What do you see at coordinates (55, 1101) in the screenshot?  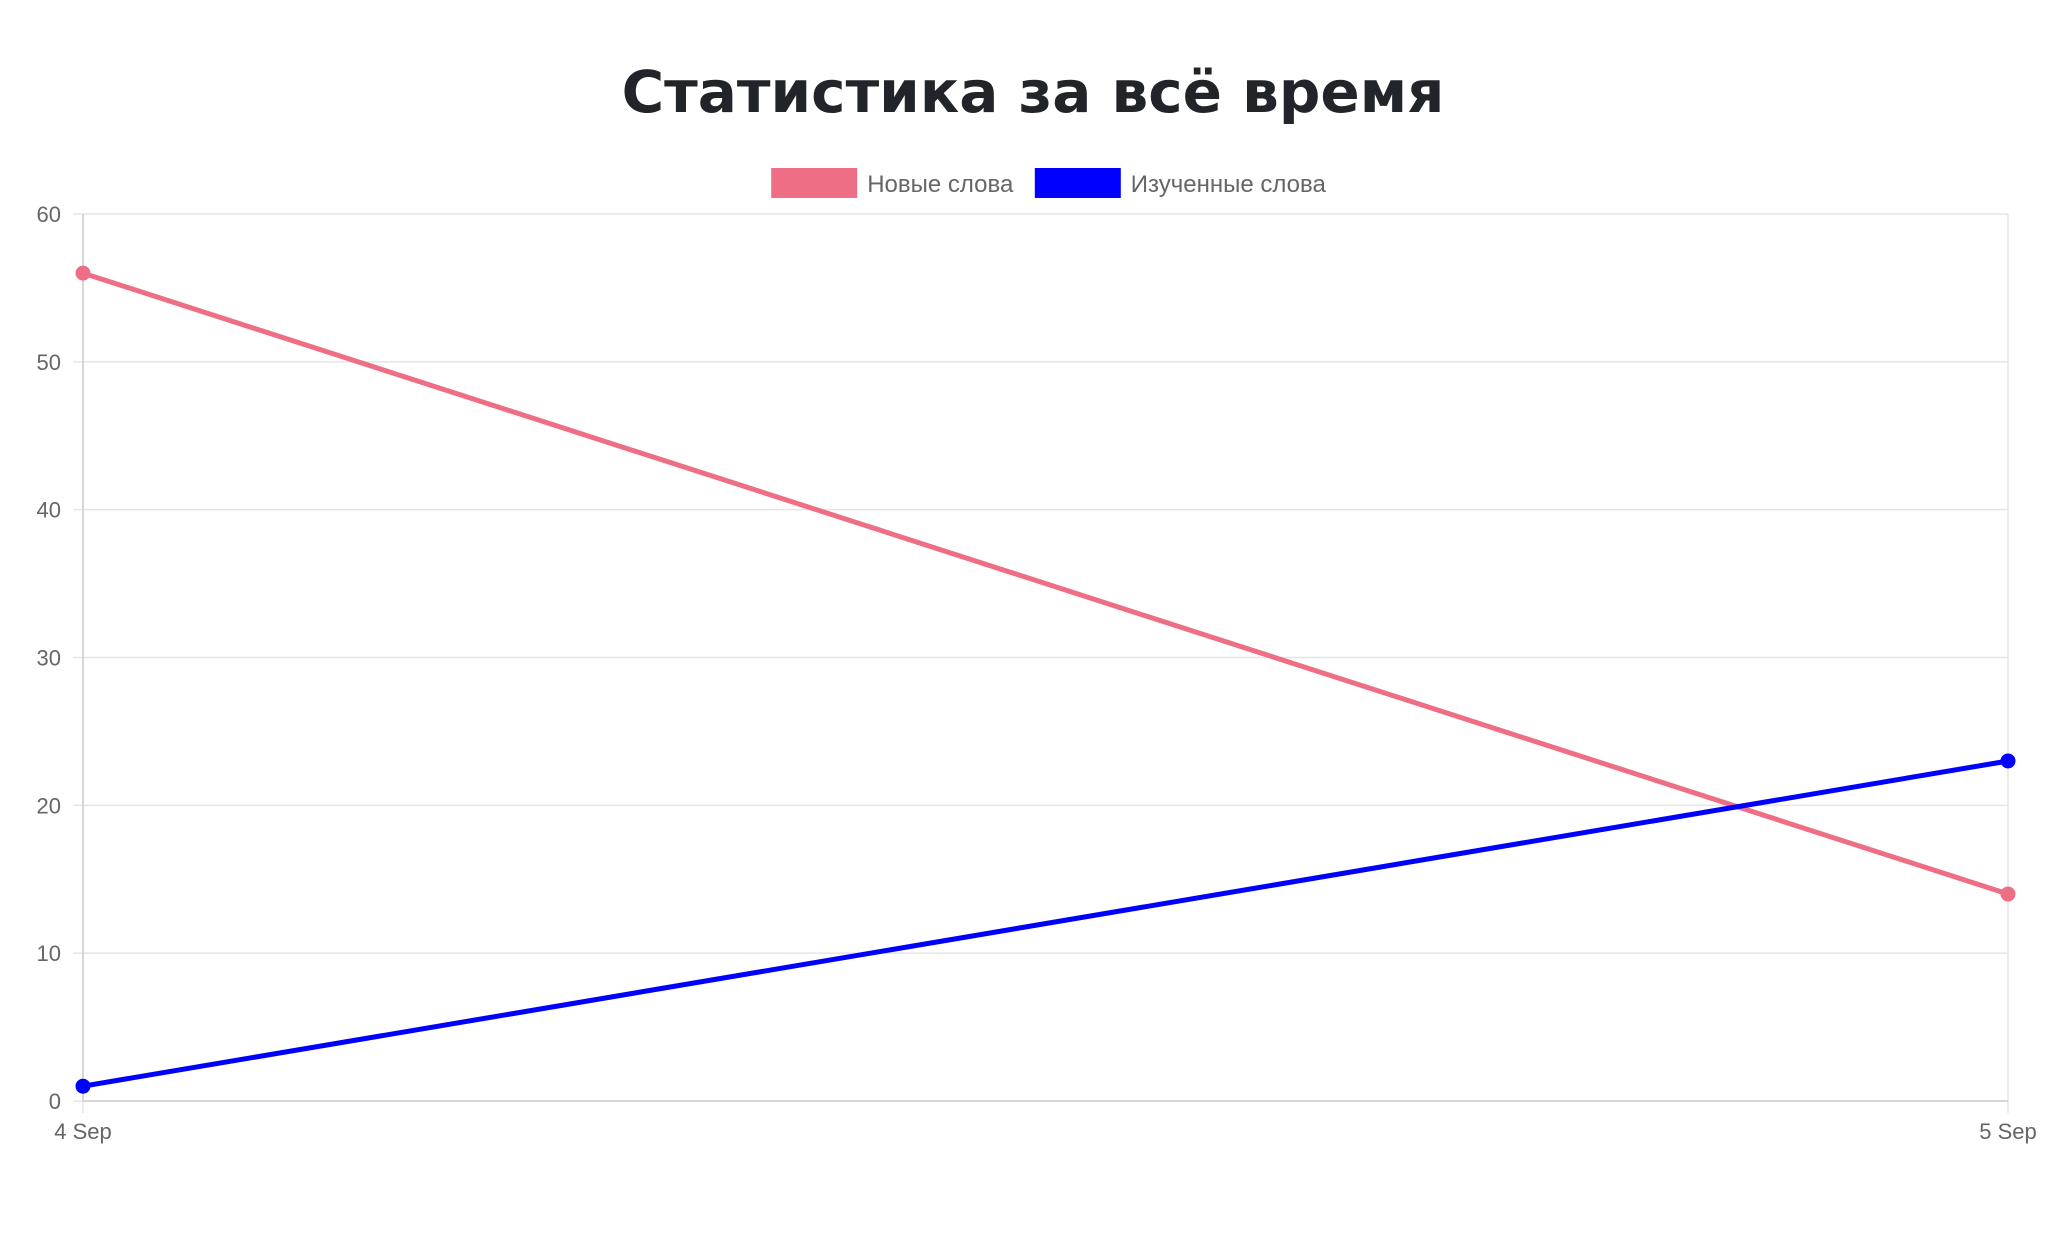 I see `y-tick-label: 0` at bounding box center [55, 1101].